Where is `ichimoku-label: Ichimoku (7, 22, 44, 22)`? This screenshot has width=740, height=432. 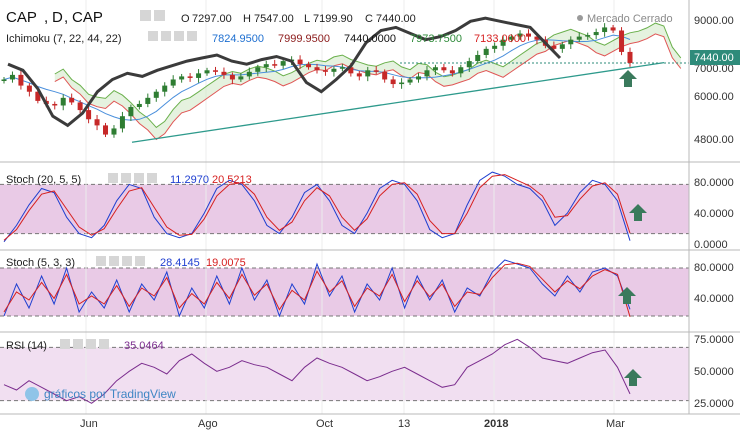
ichimoku-label: Ichimoku (7, 22, 44, 22) is located at coordinates (64, 39).